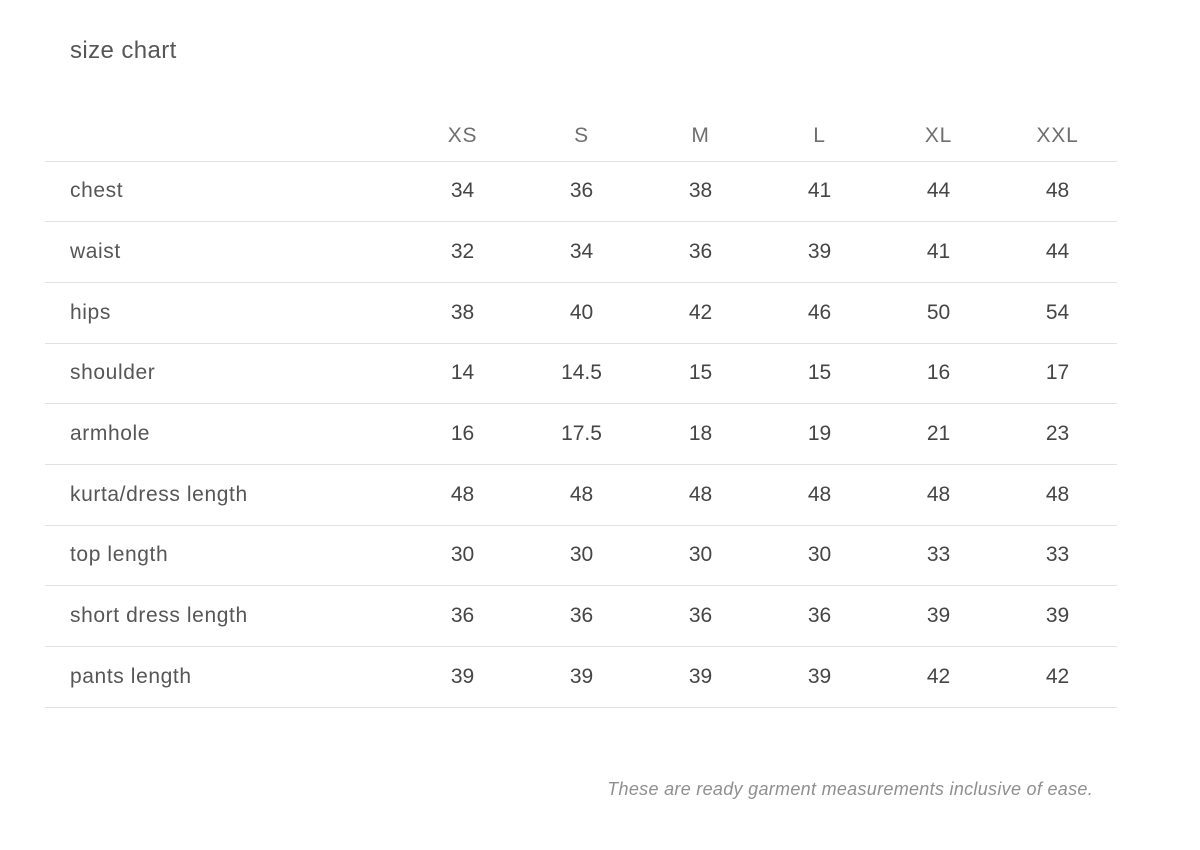 Image resolution: width=1200 pixels, height=850 pixels. Describe the element at coordinates (938, 434) in the screenshot. I see `cell-armhole-xl: 21` at that location.